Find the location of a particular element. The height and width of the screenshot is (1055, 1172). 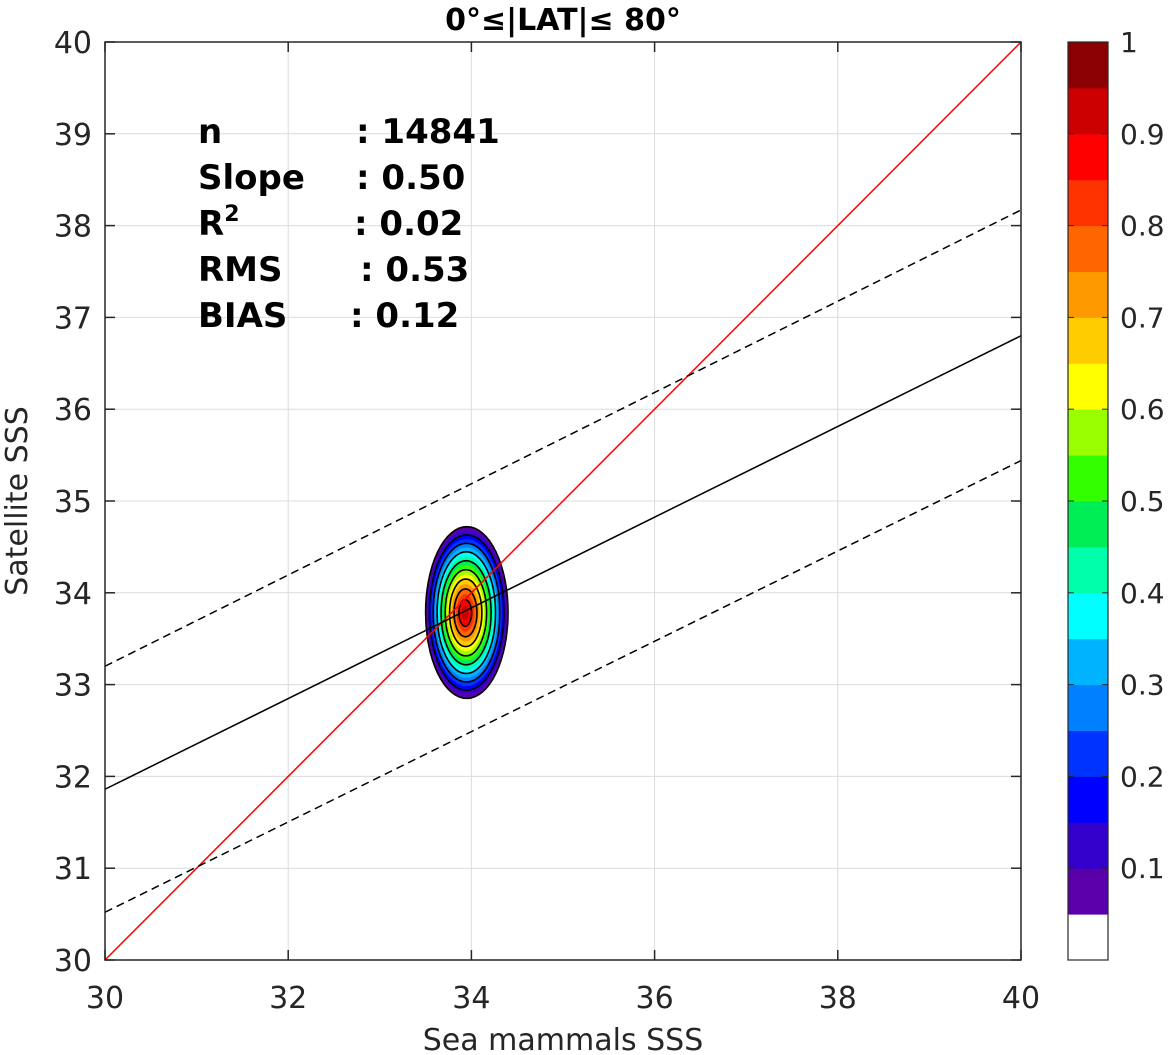

x-axis-label: Sea mammals SSS is located at coordinates (563, 1039).